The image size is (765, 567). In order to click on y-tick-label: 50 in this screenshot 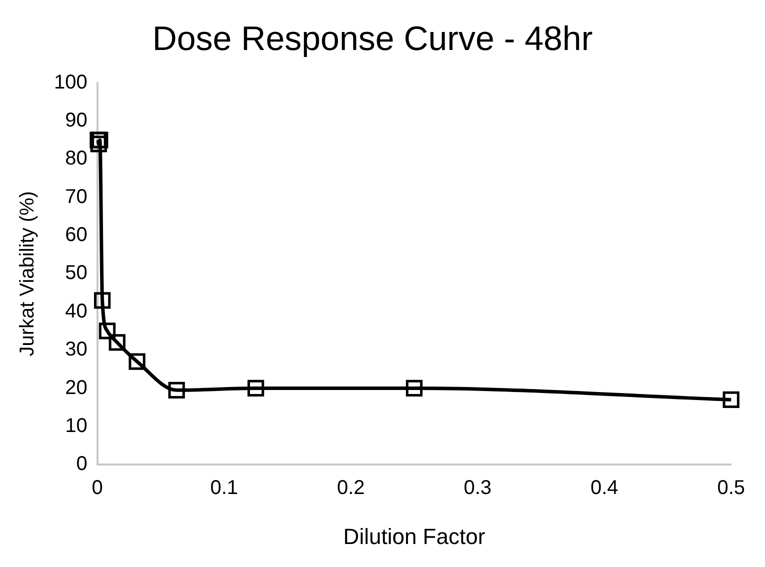, I will do `click(76, 273)`.